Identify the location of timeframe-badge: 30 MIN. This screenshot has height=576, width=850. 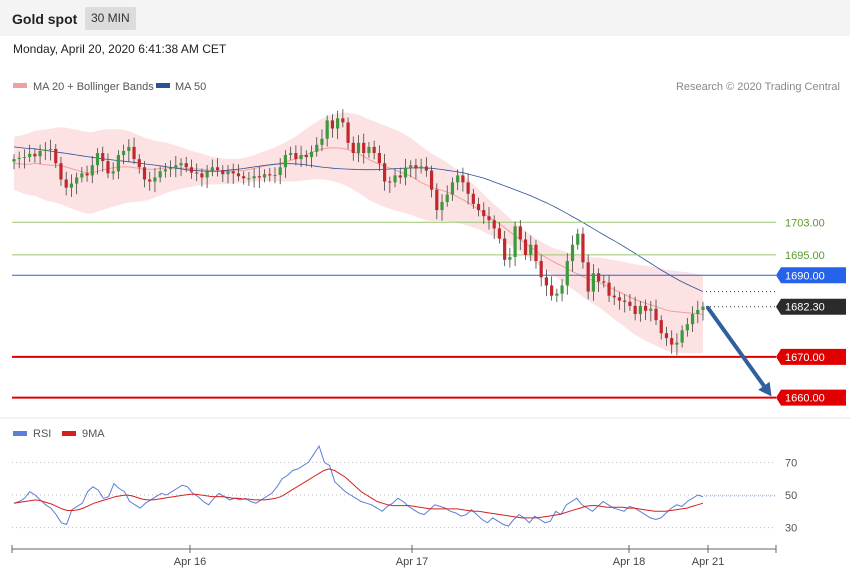
(110, 18).